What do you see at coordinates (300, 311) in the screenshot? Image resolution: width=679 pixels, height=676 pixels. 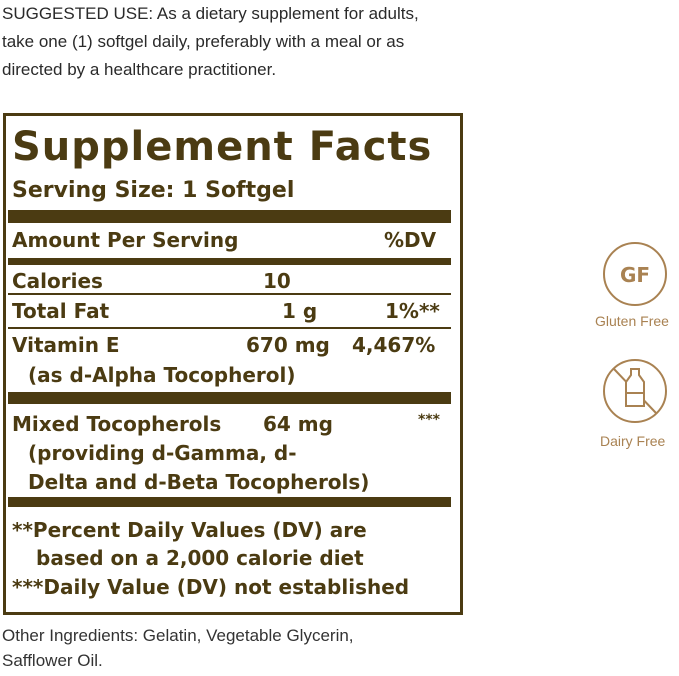 I see `row-amount: 1 g` at bounding box center [300, 311].